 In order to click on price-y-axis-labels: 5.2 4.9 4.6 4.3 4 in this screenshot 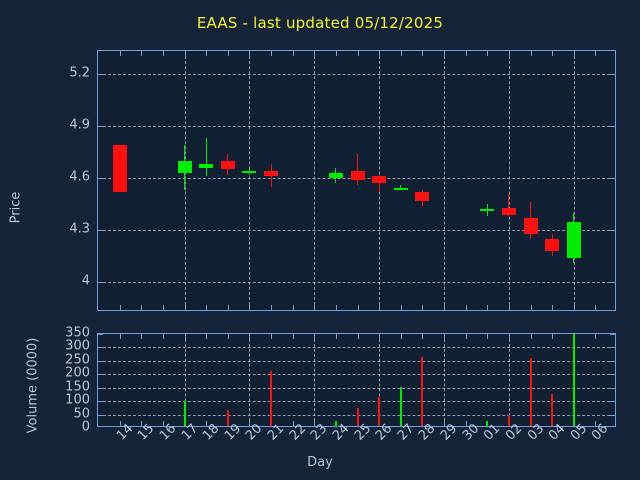, I will do `click(45, 240)`.